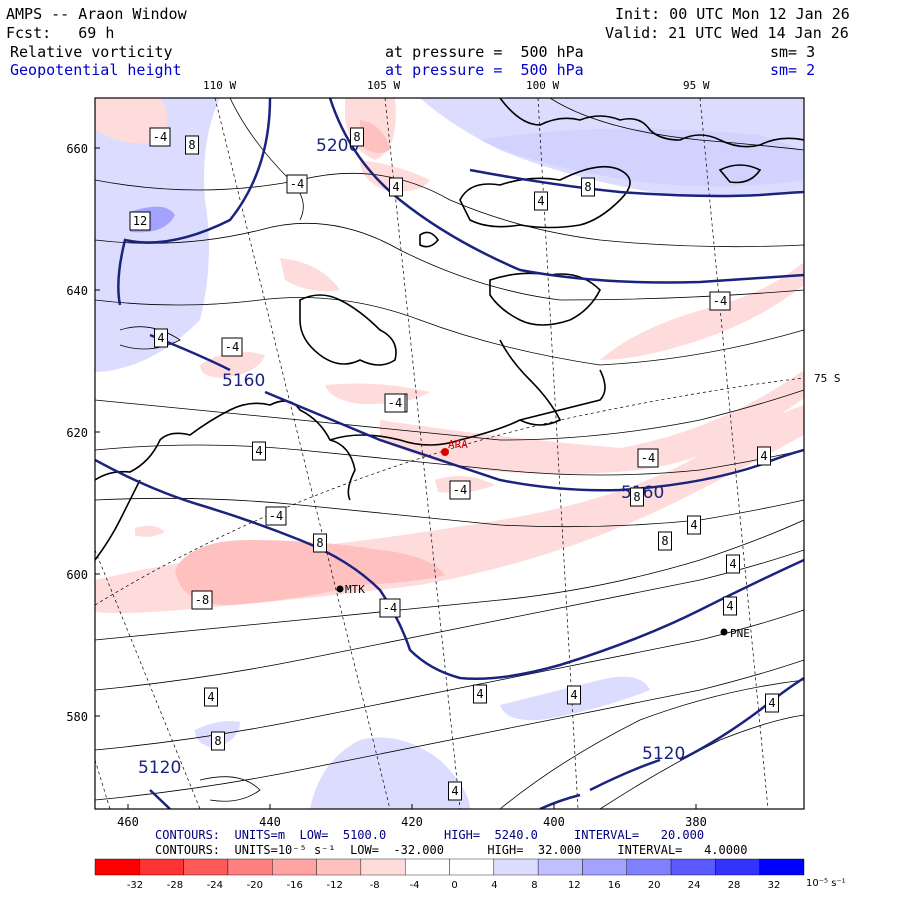 This screenshot has width=900, height=900. Describe the element at coordinates (654, 885) in the screenshot. I see `colorbar-tick-label: 20` at that location.